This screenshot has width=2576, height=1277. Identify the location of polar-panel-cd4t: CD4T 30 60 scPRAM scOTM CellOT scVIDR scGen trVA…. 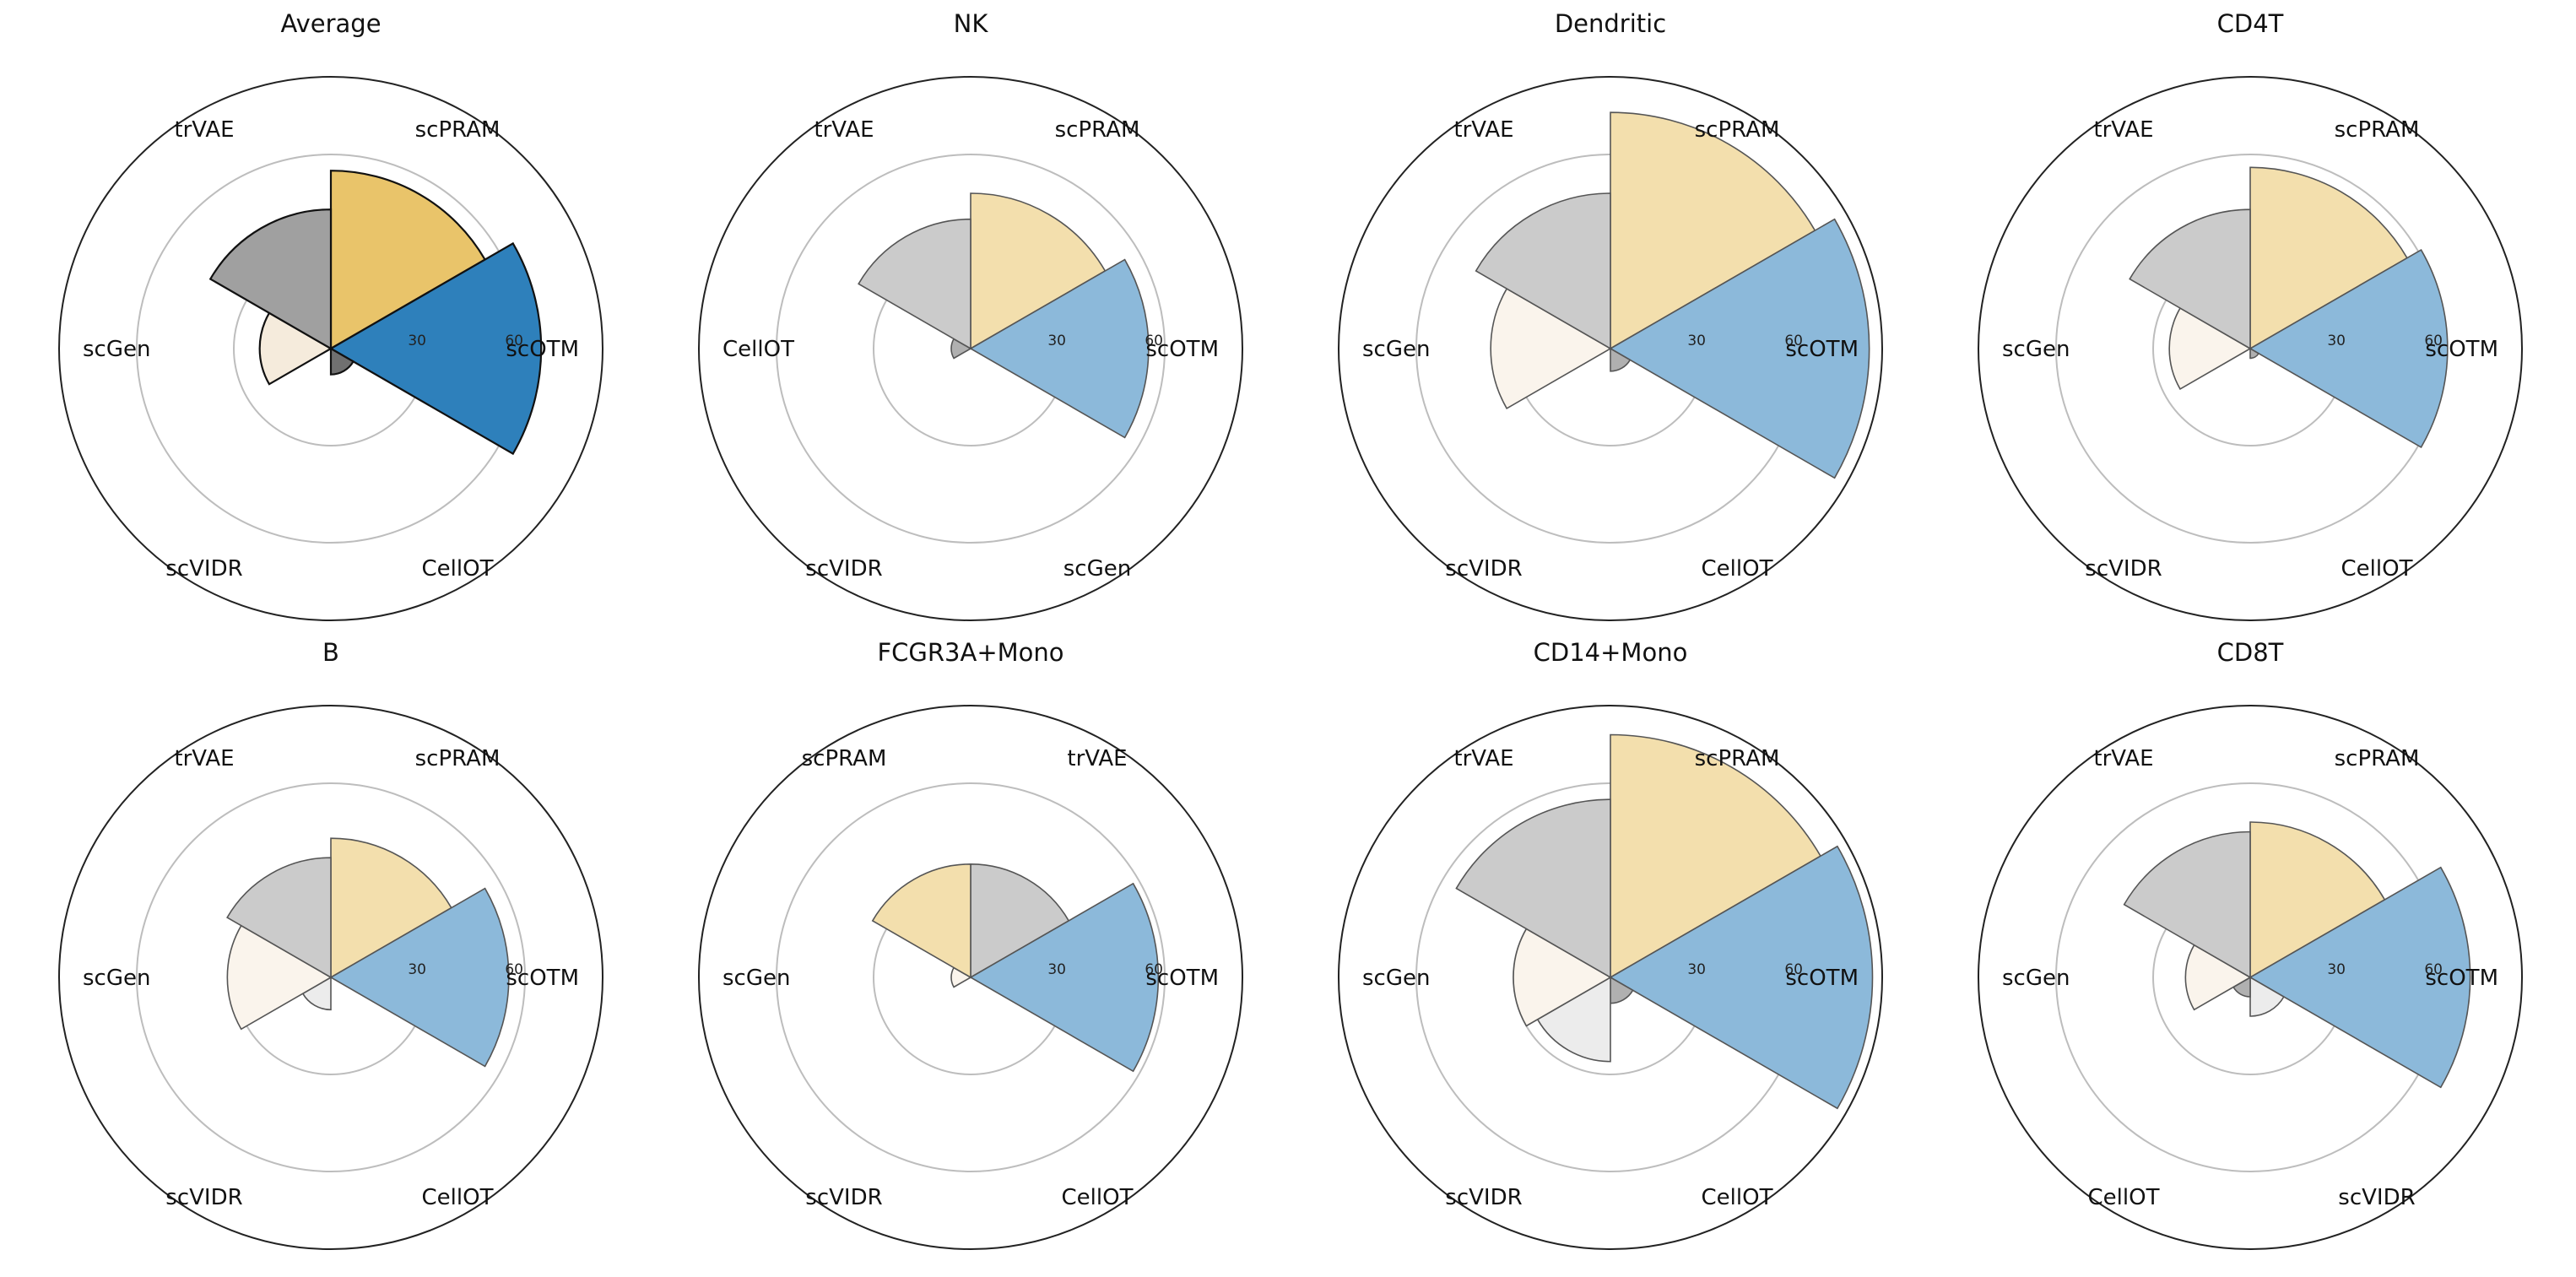
(2250, 315).